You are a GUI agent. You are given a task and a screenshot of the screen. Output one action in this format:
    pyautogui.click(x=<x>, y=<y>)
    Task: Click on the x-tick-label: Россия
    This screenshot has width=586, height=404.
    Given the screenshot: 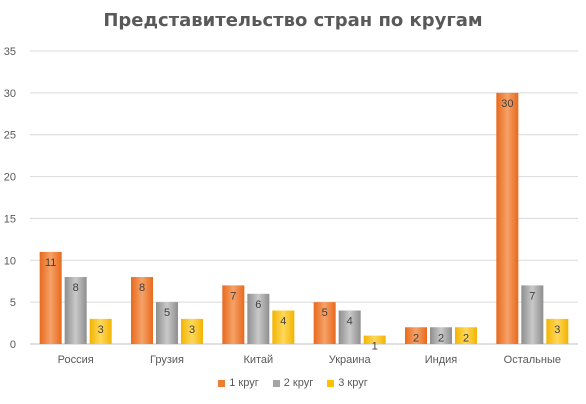 What is the action you would take?
    pyautogui.click(x=76, y=360)
    